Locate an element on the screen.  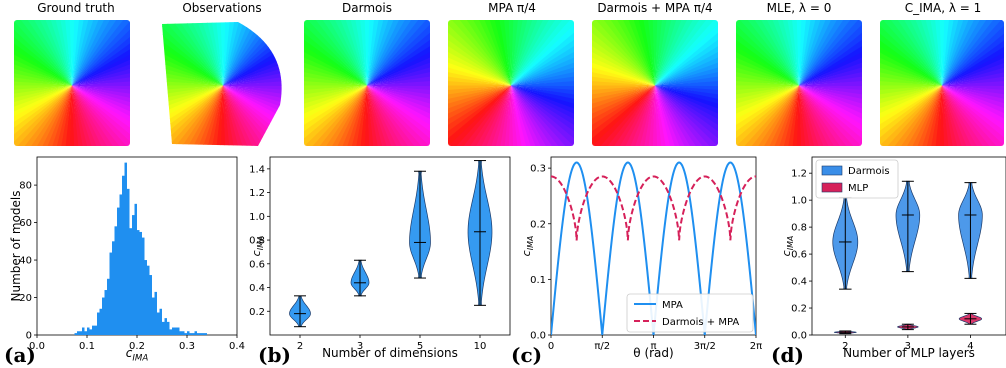
a-ylabel: Number of models is located at coordinates (16, 245).